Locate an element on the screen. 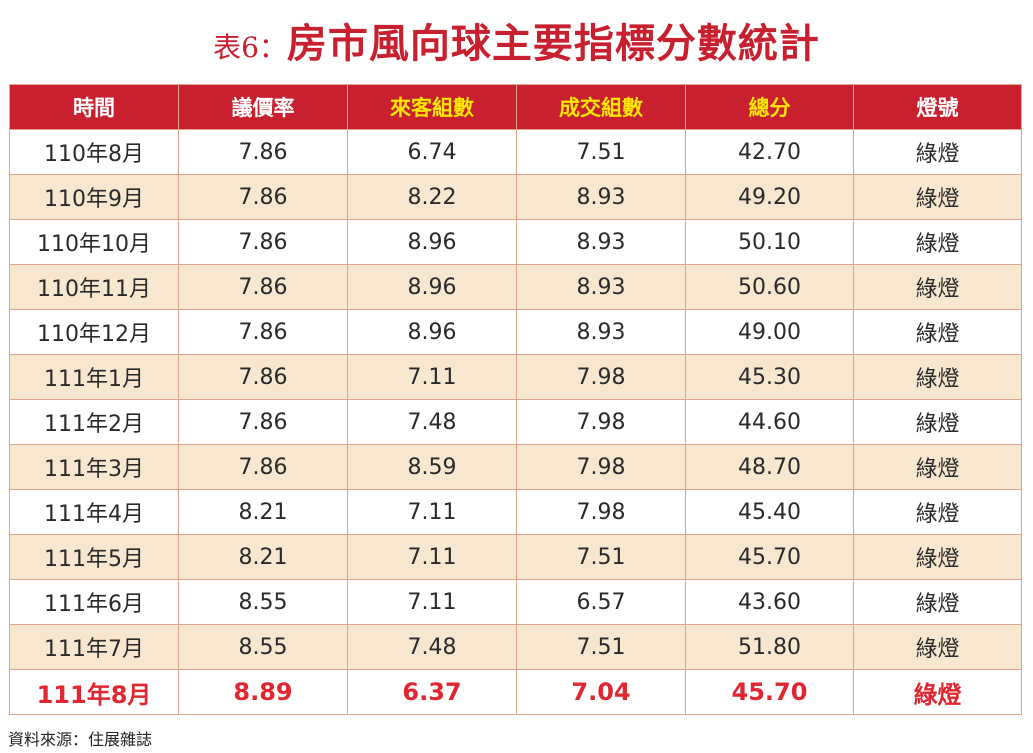 The image size is (1033, 753). header-total: 總分 is located at coordinates (769, 107).